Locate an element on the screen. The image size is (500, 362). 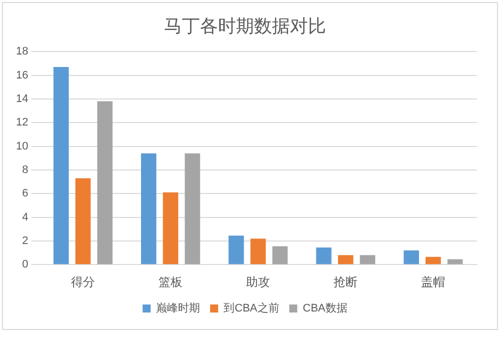
legend-label: CBA数据 is located at coordinates (325, 308).